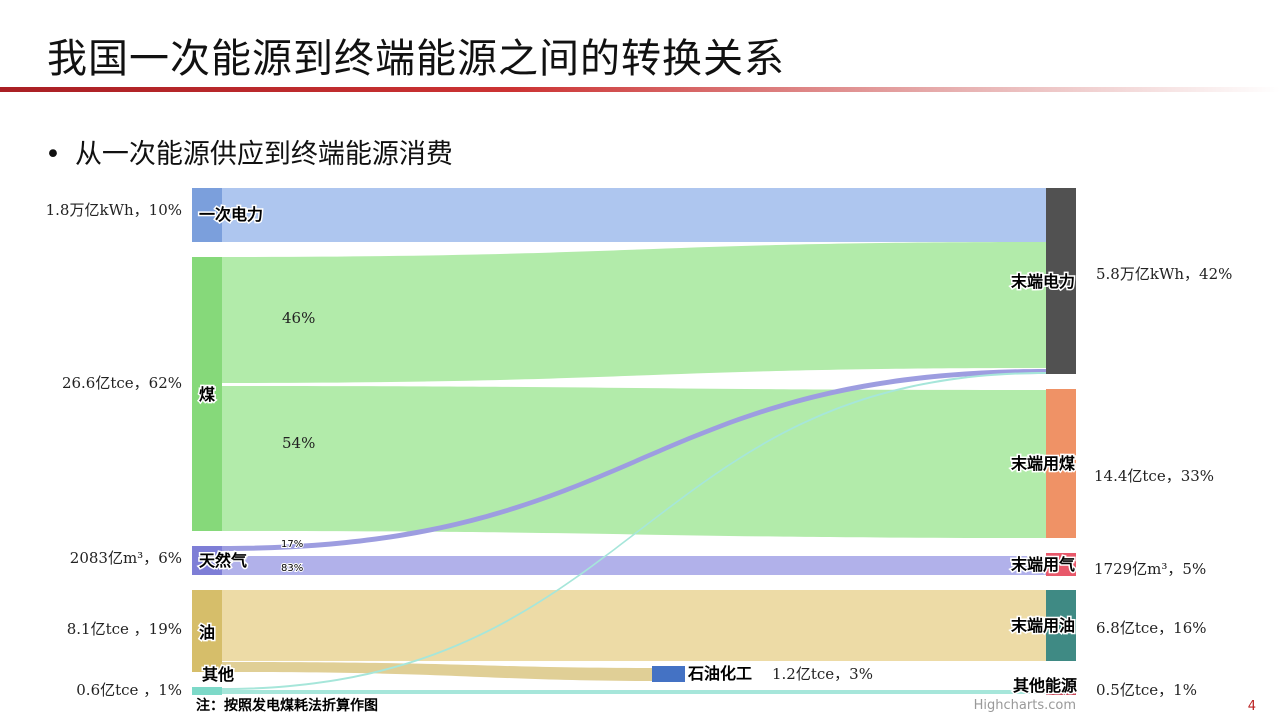 The height and width of the screenshot is (720, 1280). I want to click on label-other: 其他, so click(218, 674).